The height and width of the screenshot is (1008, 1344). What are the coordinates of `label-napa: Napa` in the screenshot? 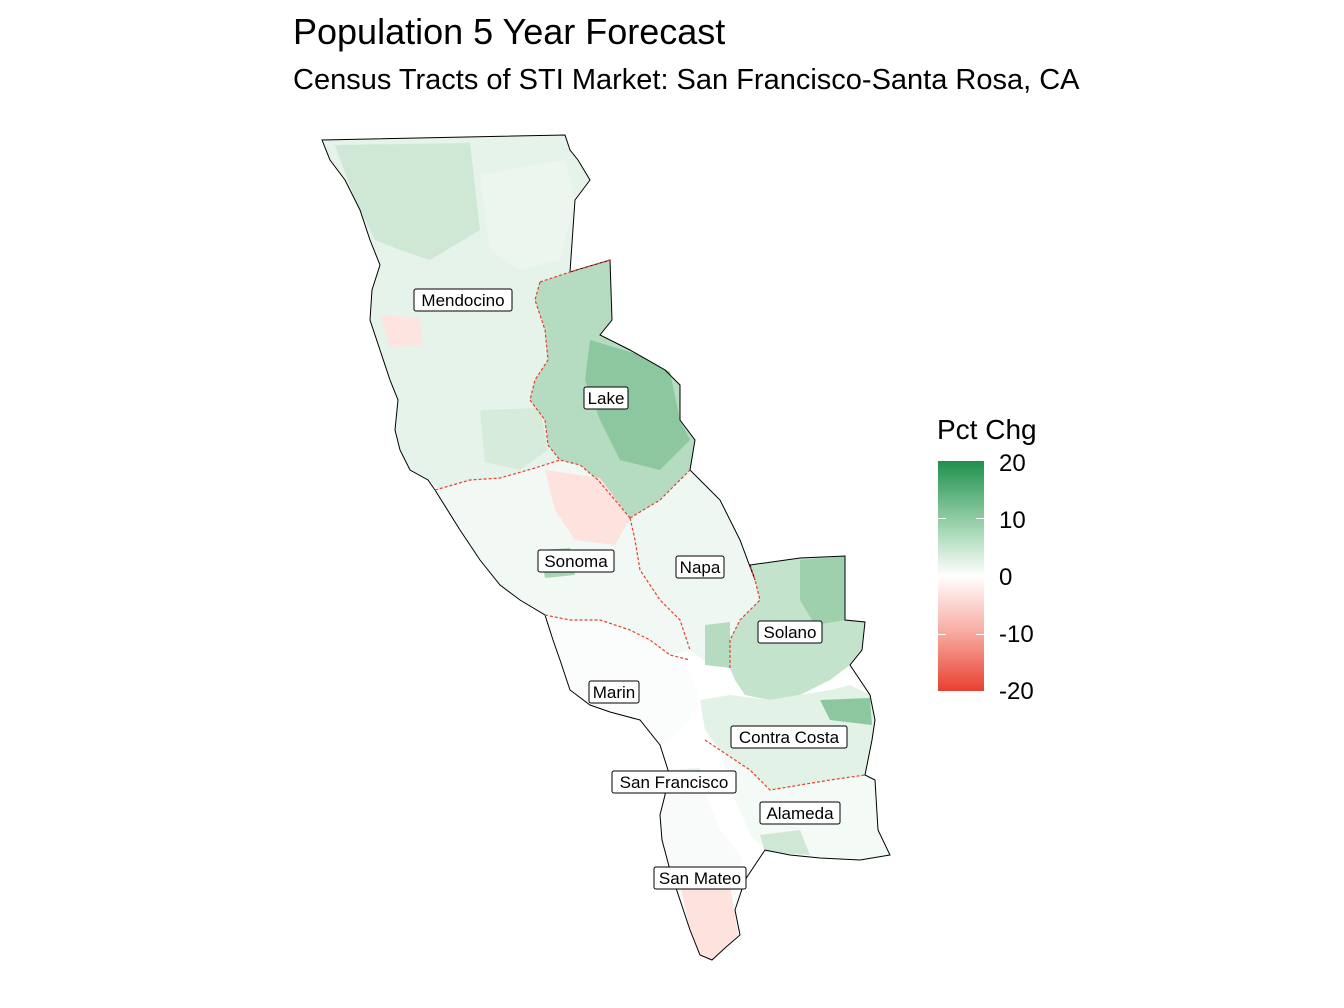 It's located at (700, 567).